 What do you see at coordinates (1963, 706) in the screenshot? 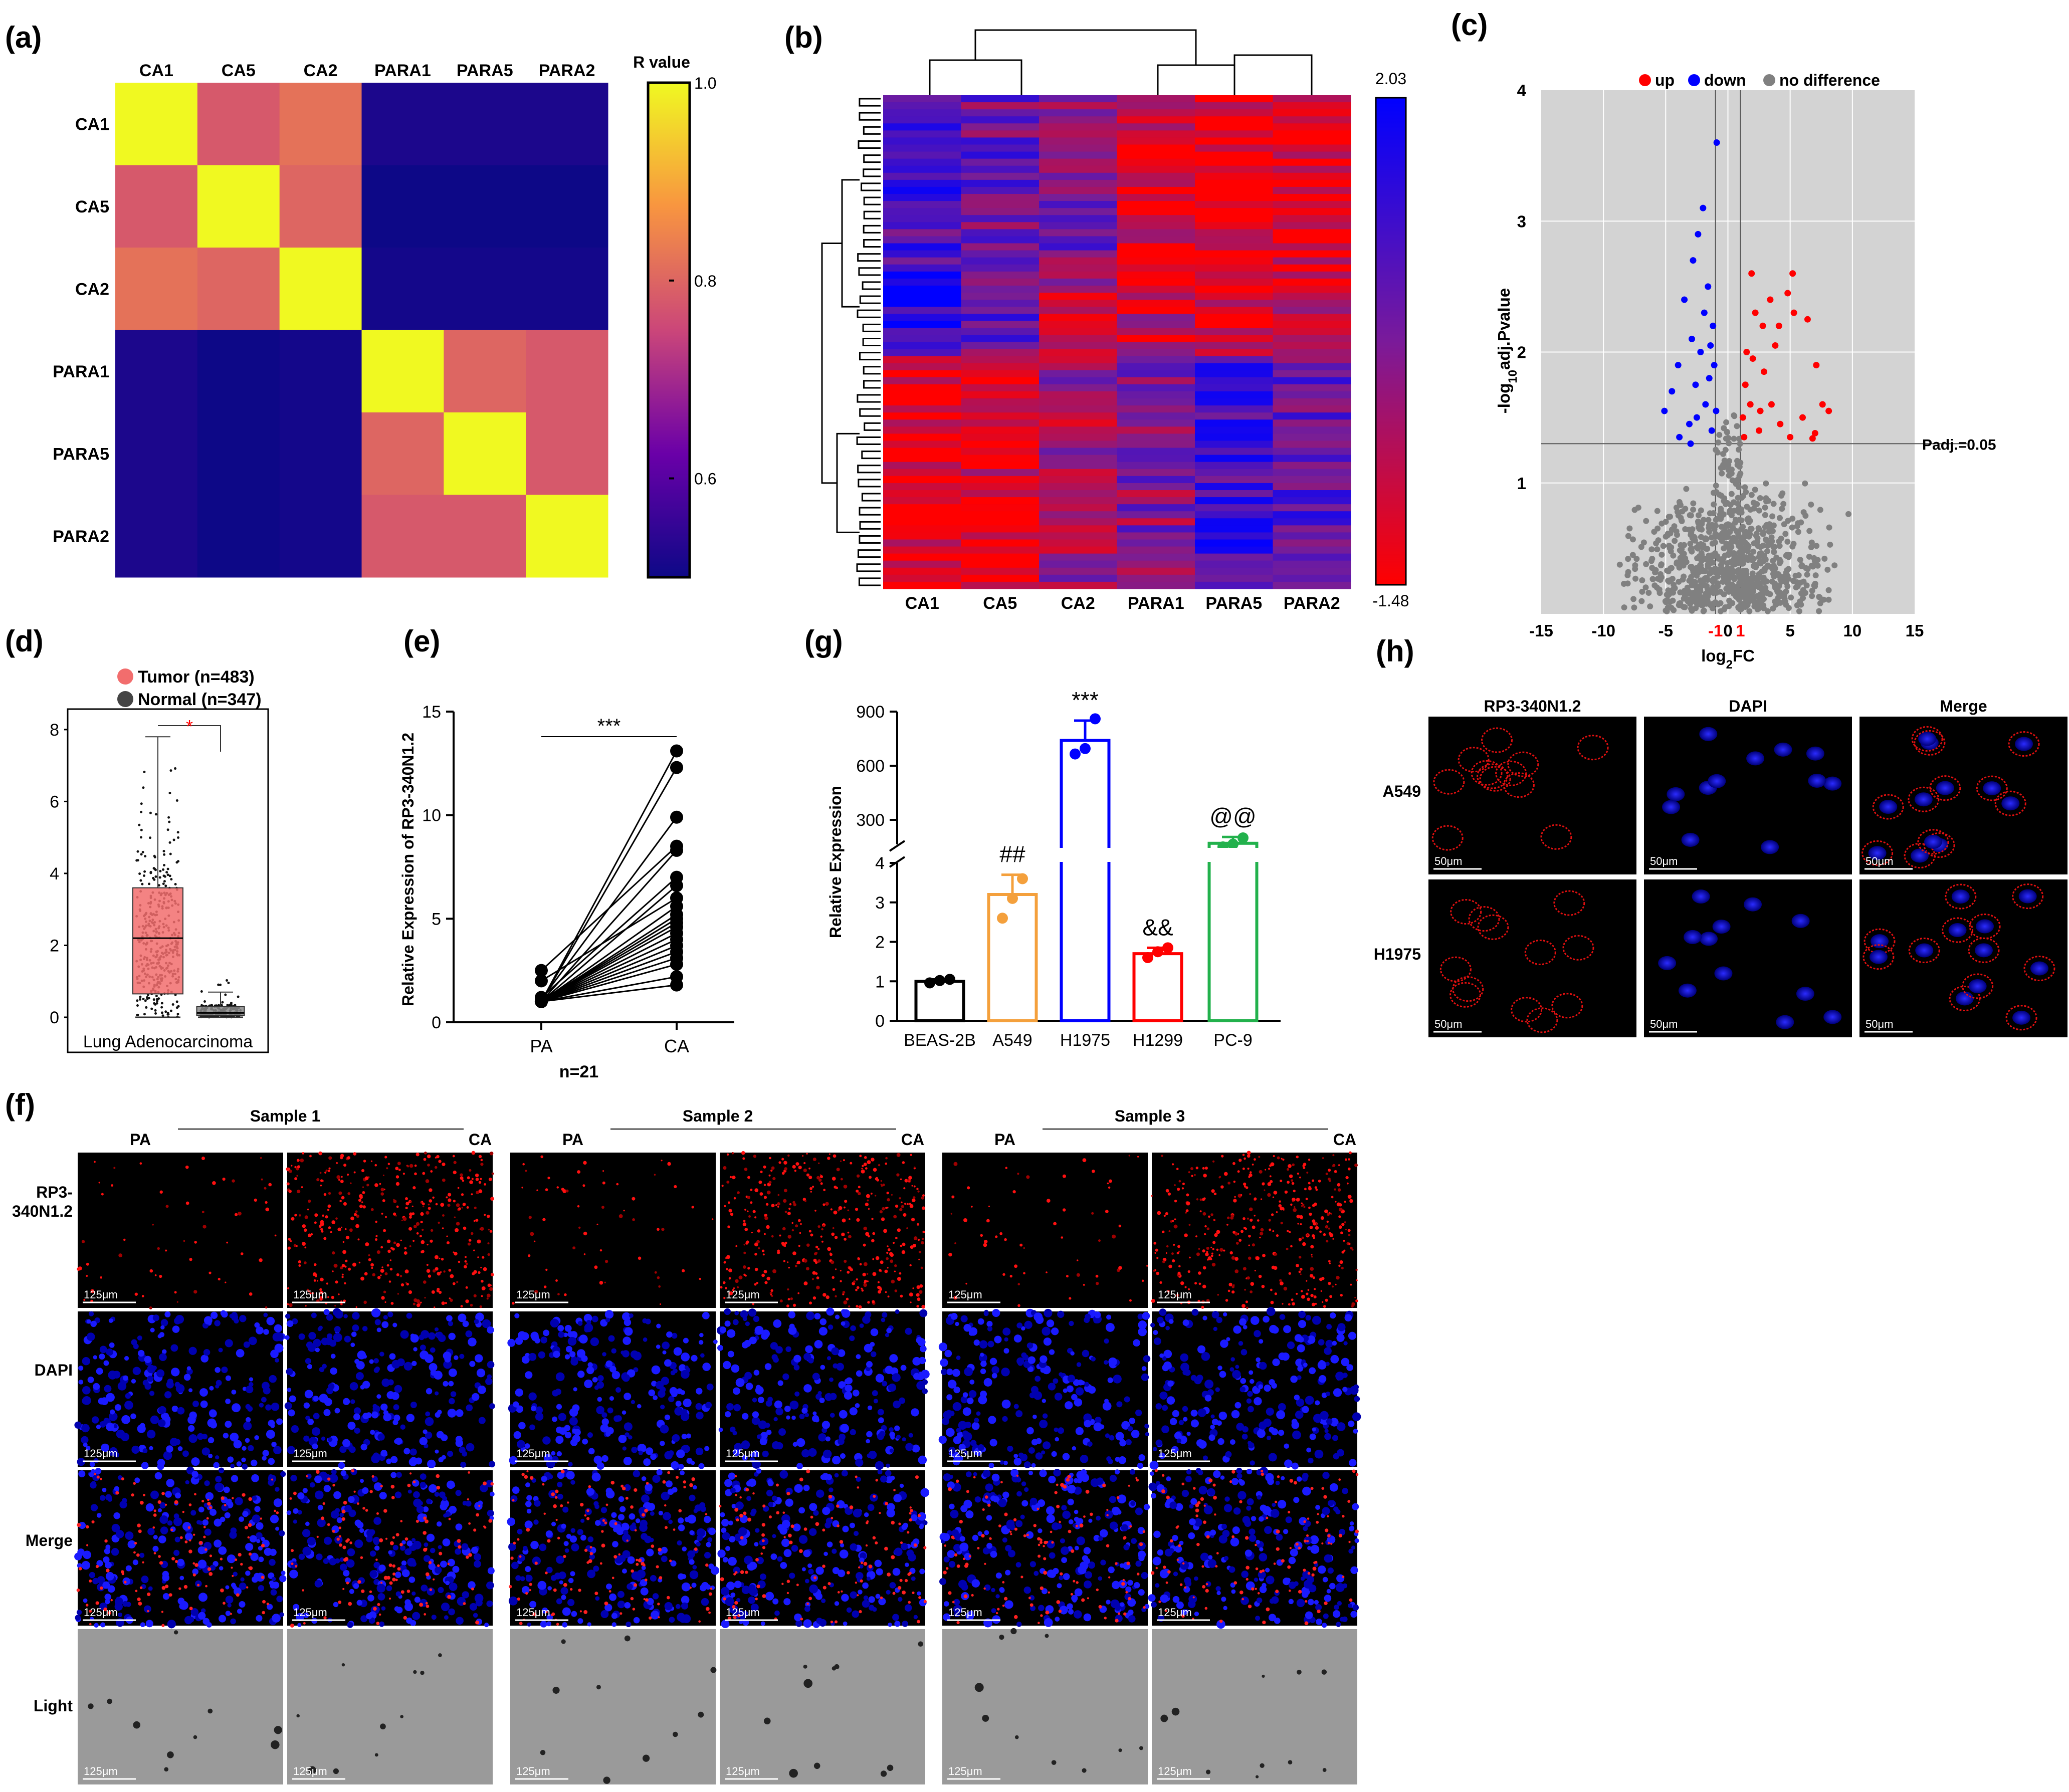
I see `h-column-label: Merge` at bounding box center [1963, 706].